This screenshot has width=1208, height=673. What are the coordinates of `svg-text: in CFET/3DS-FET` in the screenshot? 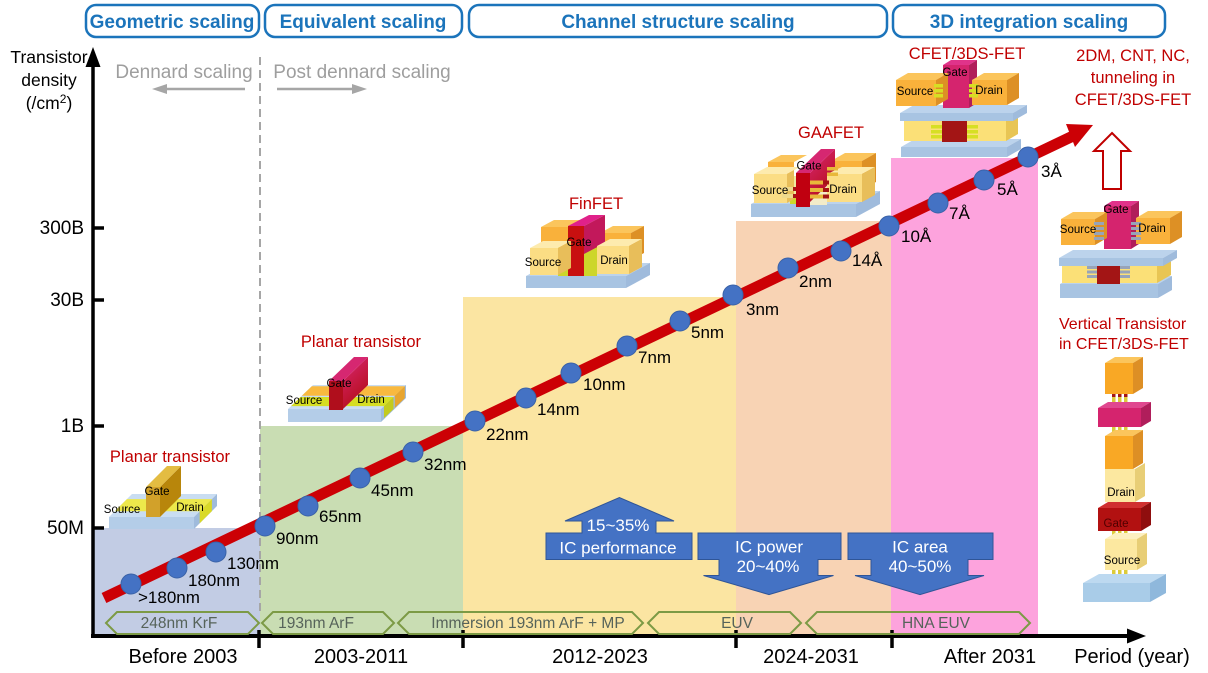 It's located at (1124, 344).